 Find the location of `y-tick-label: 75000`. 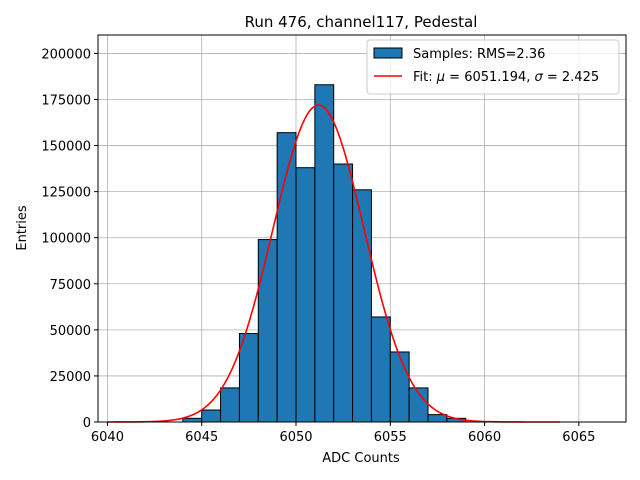

y-tick-label: 75000 is located at coordinates (70, 285).